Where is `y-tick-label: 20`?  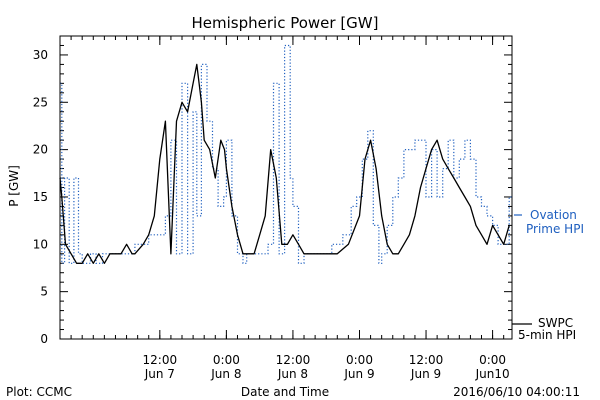
y-tick-label: 20 is located at coordinates (40, 150).